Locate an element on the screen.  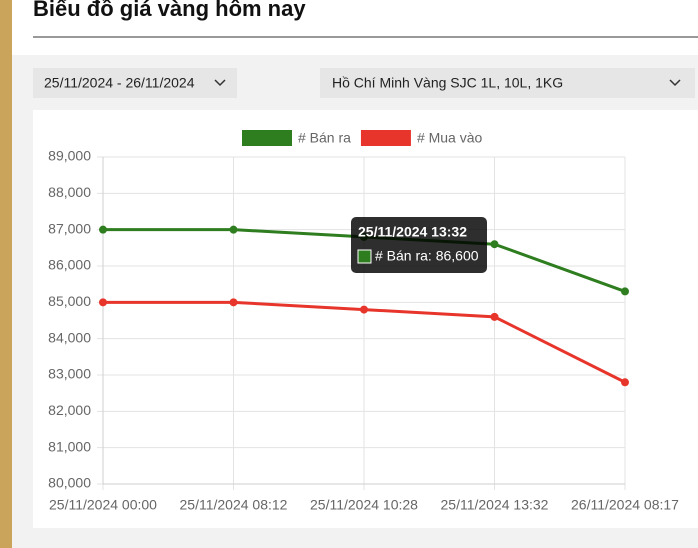
header-bg is located at coordinates (349, 27).